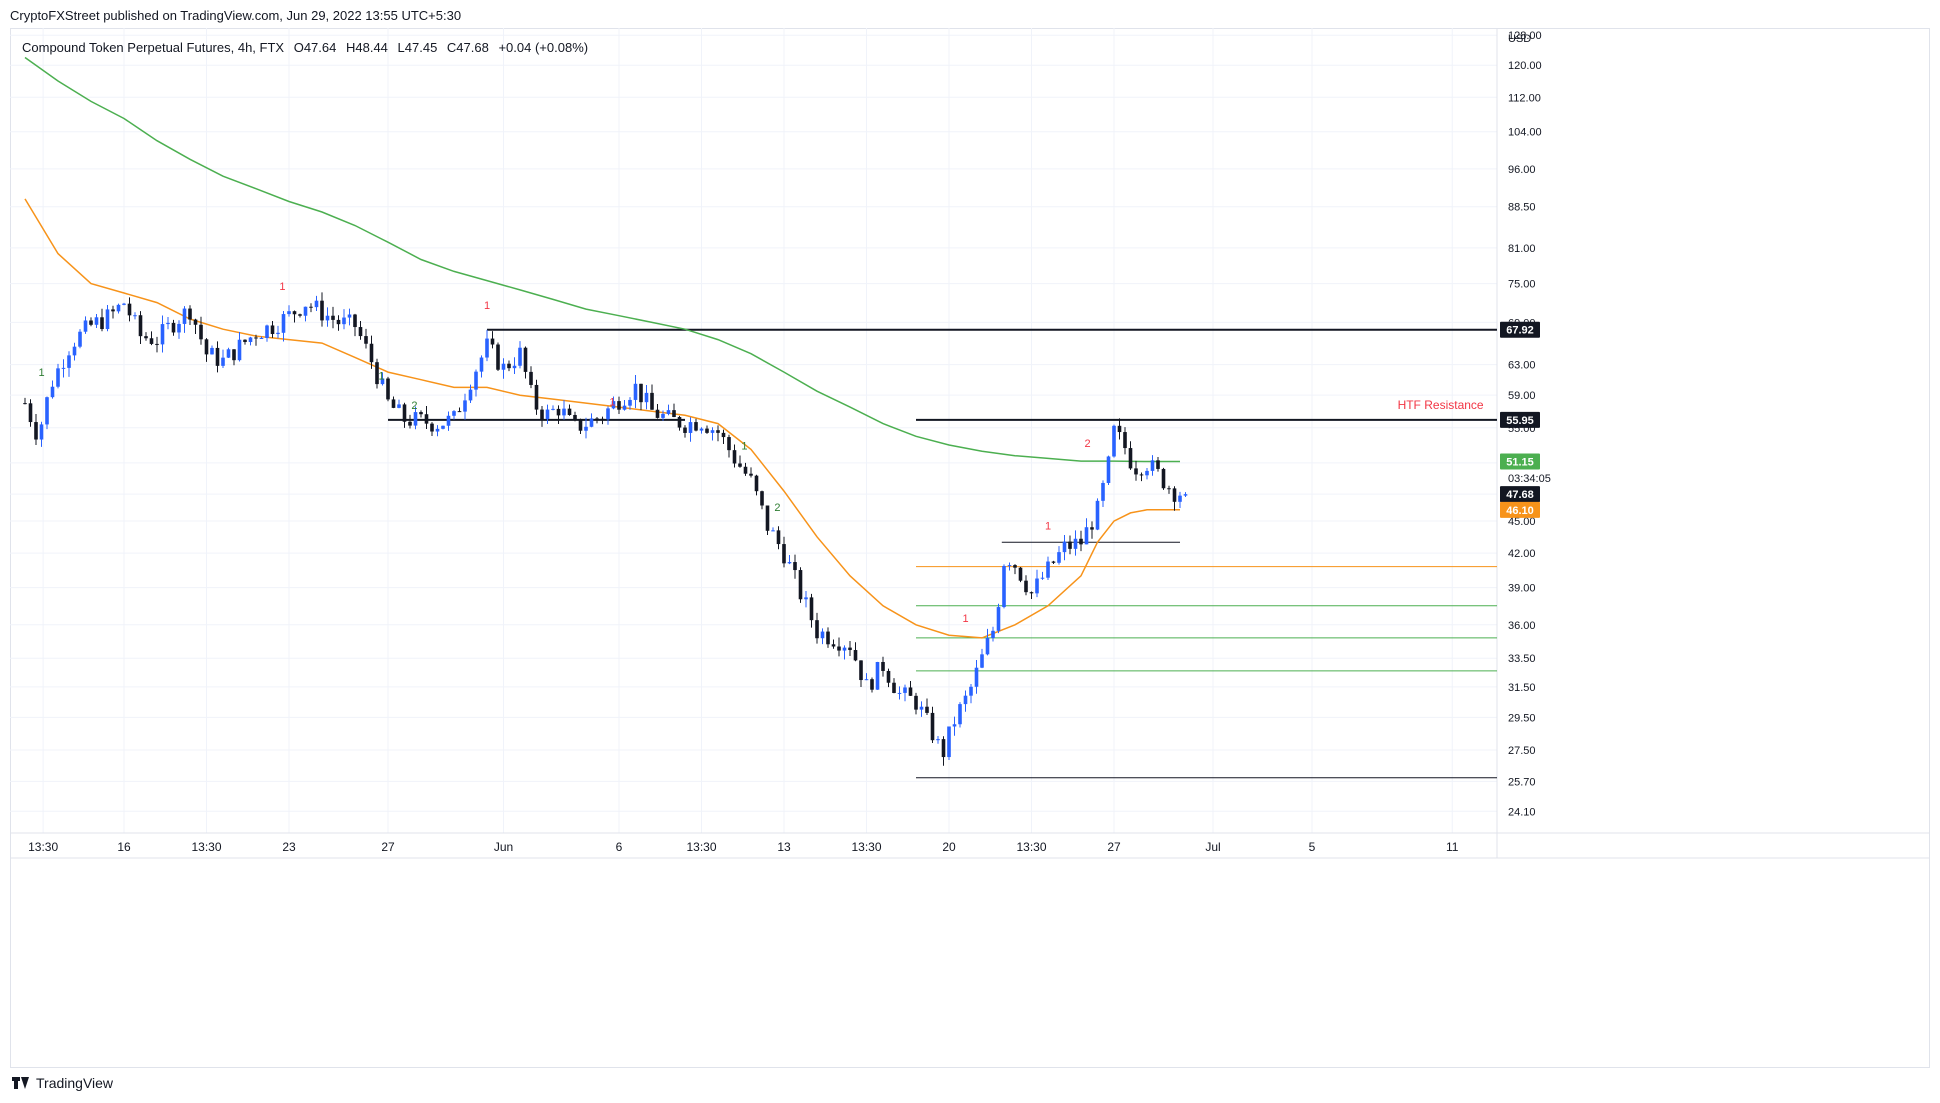 The height and width of the screenshot is (1103, 1940). What do you see at coordinates (62, 1083) in the screenshot?
I see `tradingview-footer: TradingView` at bounding box center [62, 1083].